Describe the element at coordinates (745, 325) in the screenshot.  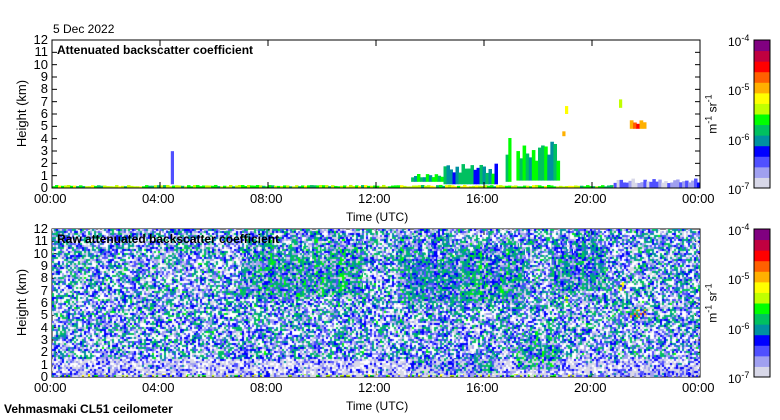
I see `tick-exponent: -6` at that location.